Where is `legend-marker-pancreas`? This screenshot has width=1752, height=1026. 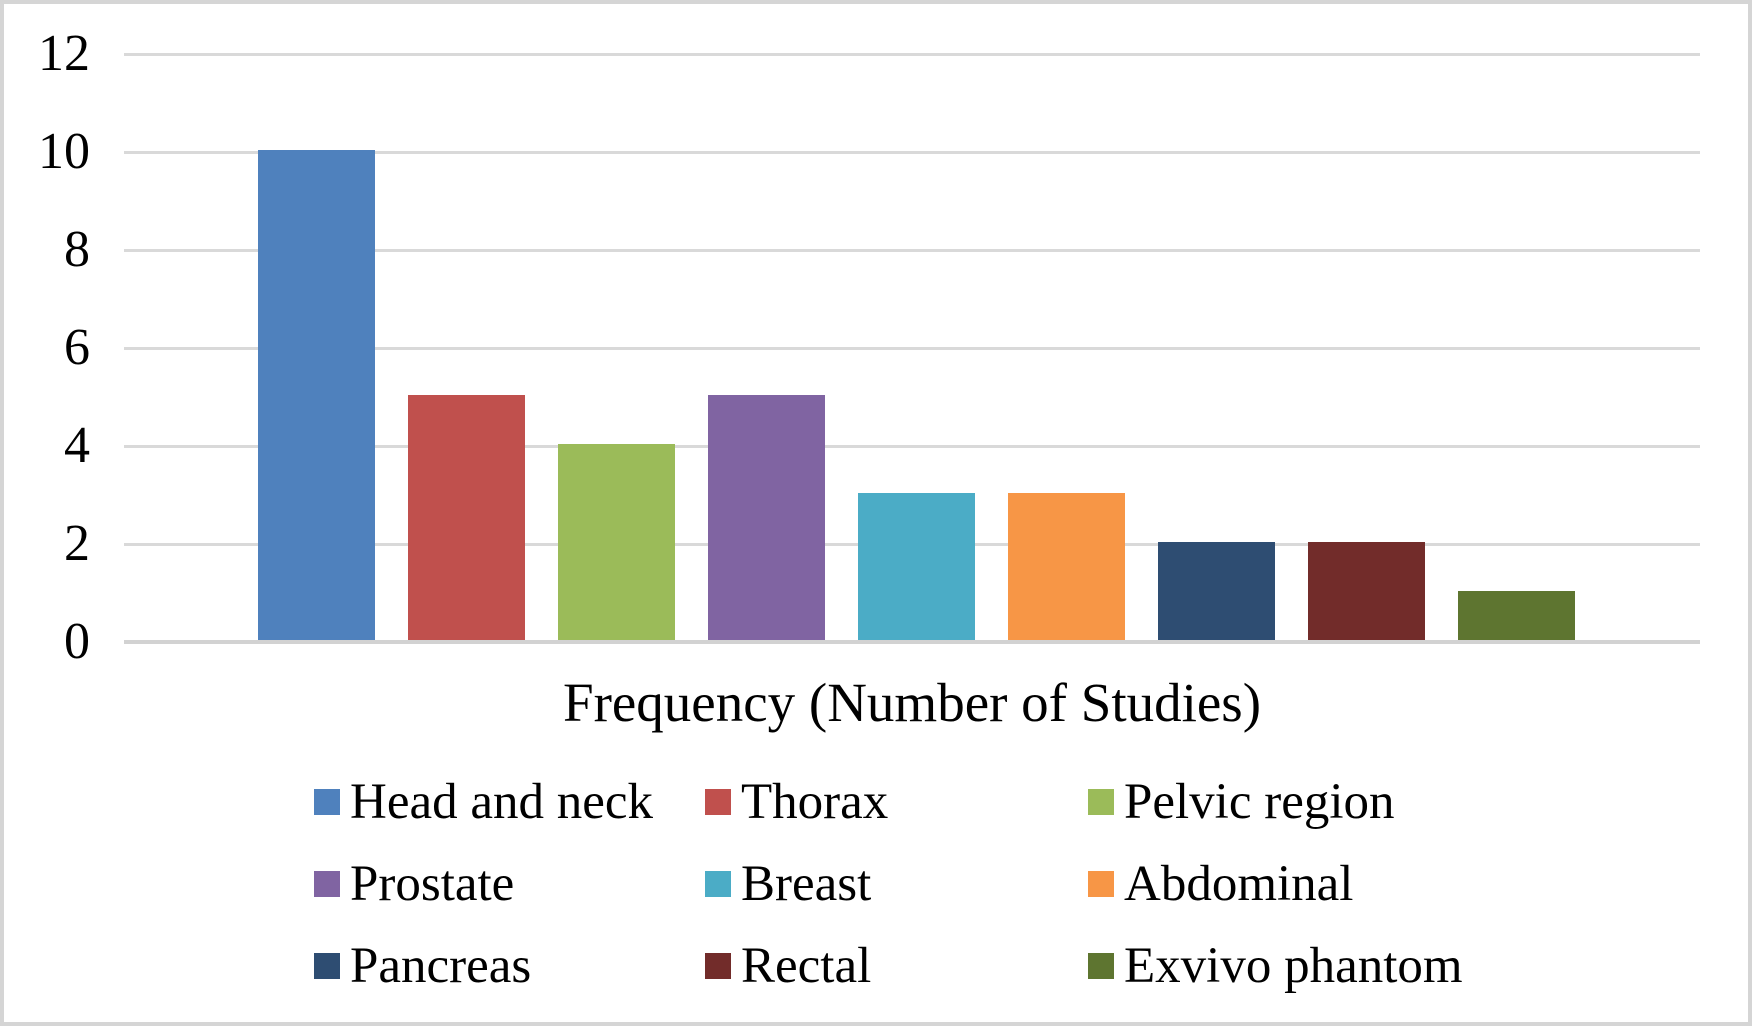 legend-marker-pancreas is located at coordinates (327, 966).